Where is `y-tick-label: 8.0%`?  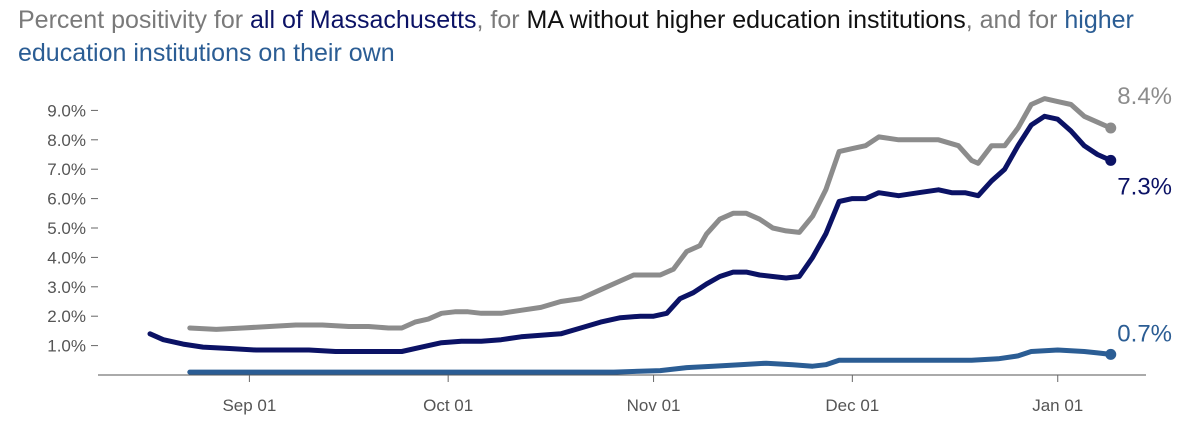
y-tick-label: 8.0% is located at coordinates (66, 140).